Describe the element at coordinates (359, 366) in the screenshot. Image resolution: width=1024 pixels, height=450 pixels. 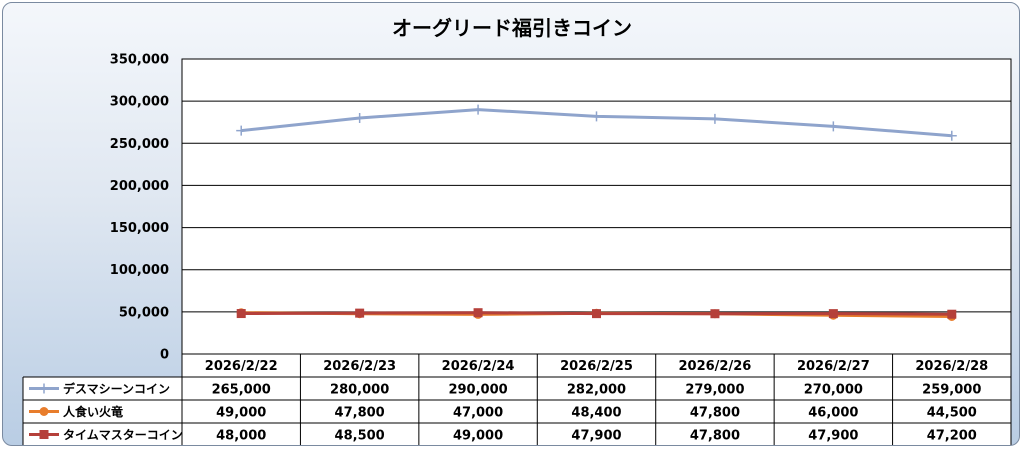
I see `x-tick-label: 2026/2/23` at that location.